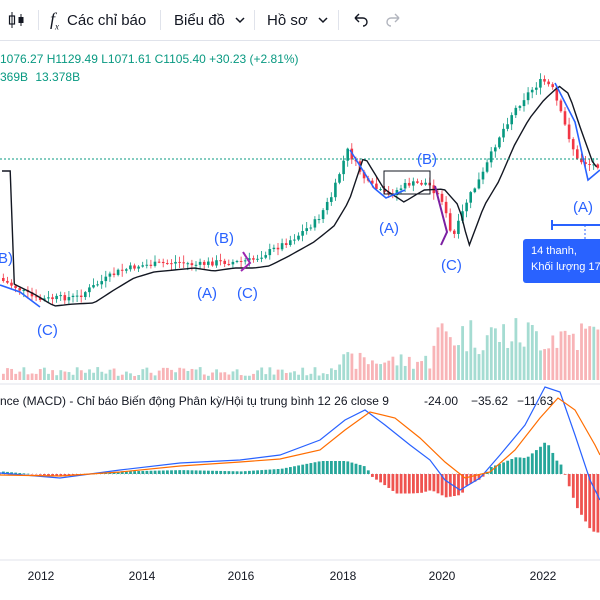 The image size is (600, 600). What do you see at coordinates (287, 20) in the screenshot?
I see `profile-label: Hồ sơ` at bounding box center [287, 20].